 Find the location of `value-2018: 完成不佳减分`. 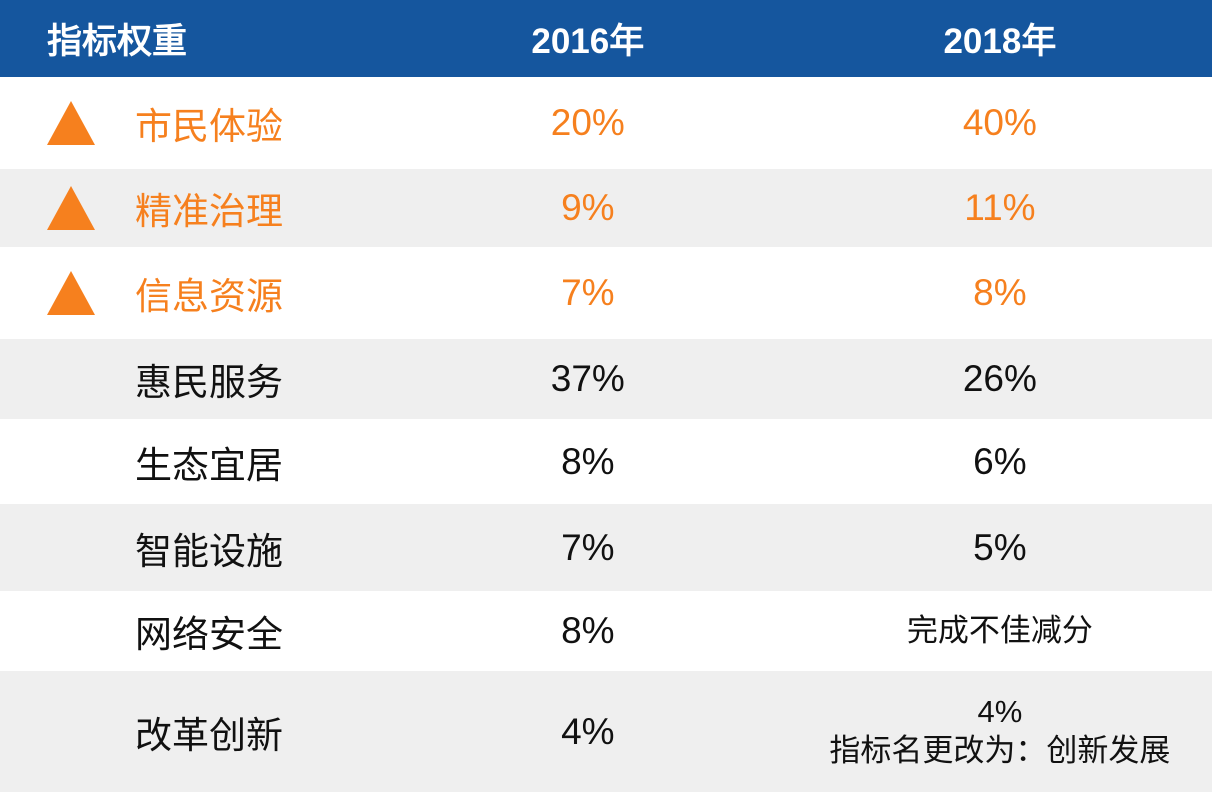

value-2018: 完成不佳减分 is located at coordinates (999, 630).